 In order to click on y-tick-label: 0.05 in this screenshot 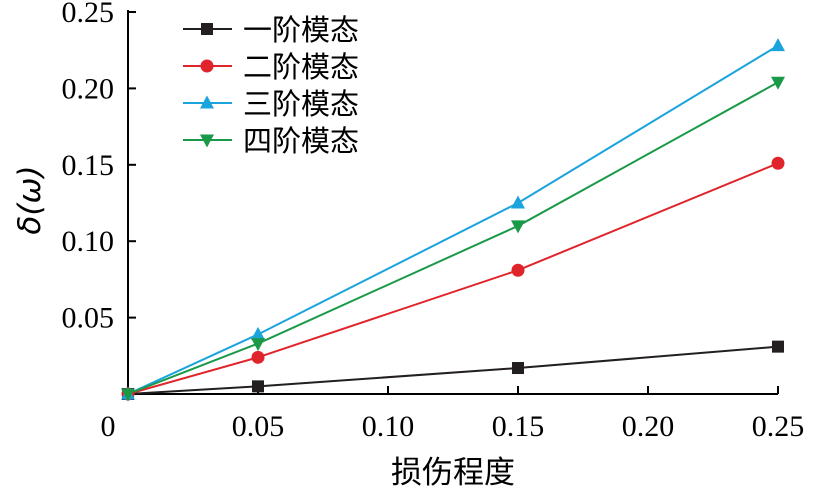, I will do `click(88, 318)`.